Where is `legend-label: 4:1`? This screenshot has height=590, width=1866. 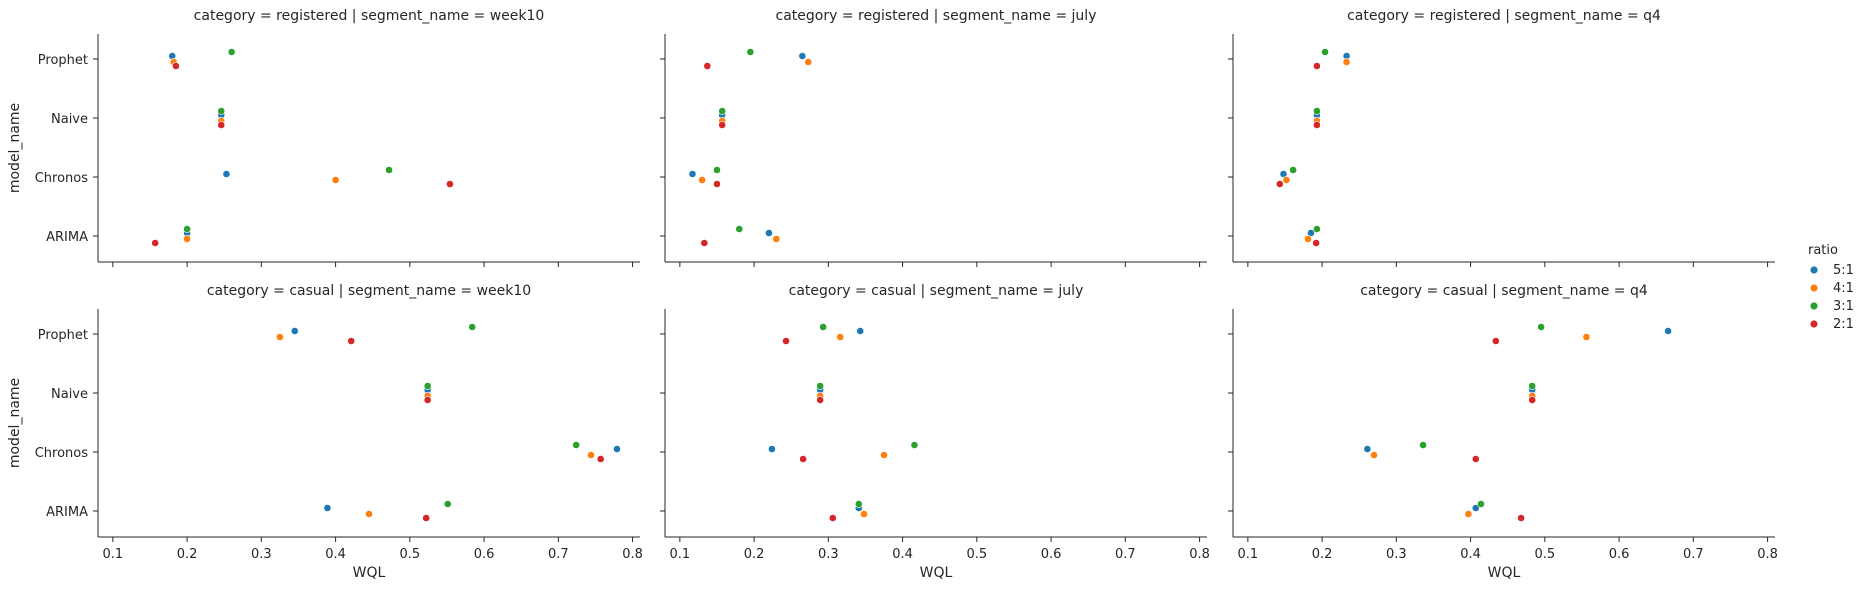 legend-label: 4:1 is located at coordinates (1843, 288).